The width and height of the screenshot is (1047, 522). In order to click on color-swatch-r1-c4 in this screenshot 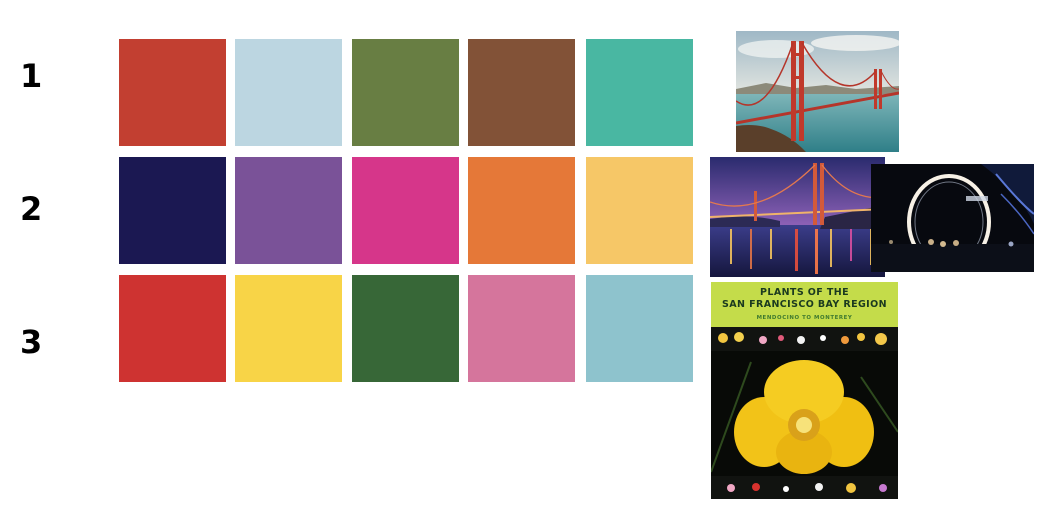, I will do `click(521, 92)`.